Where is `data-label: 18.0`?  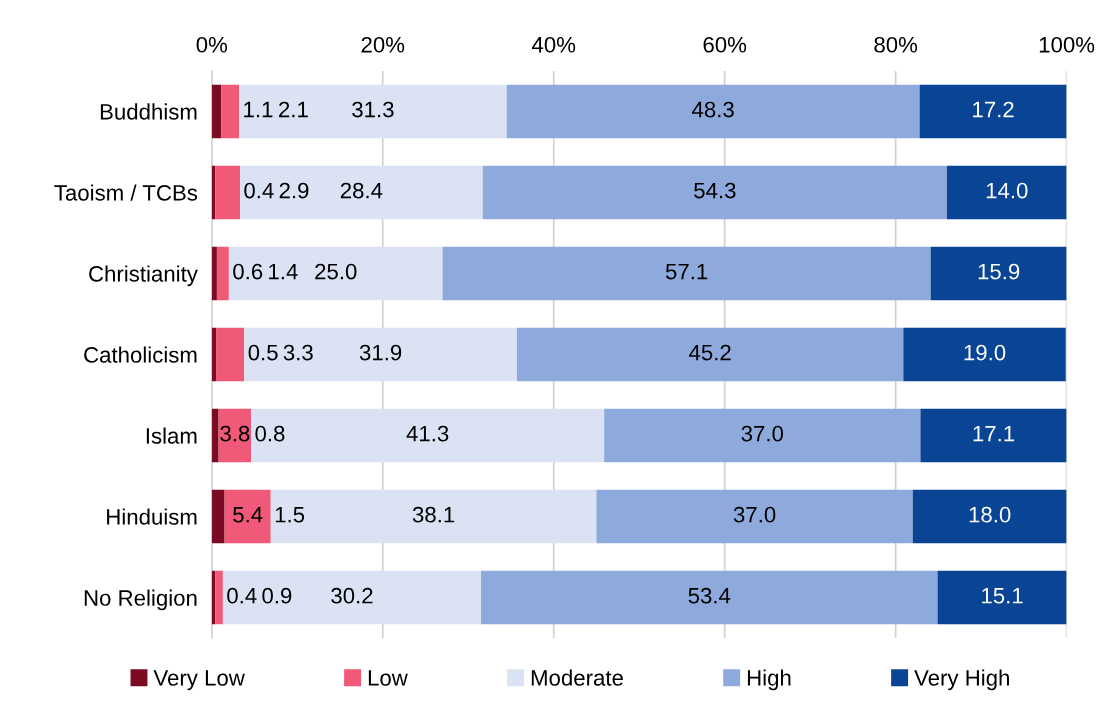
data-label: 18.0 is located at coordinates (990, 514).